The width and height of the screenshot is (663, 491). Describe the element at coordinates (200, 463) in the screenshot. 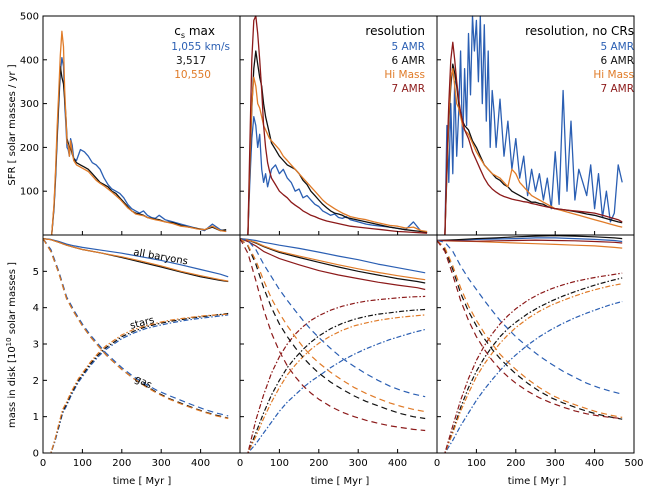

I see `x-tick-label-1-400: 400` at that location.